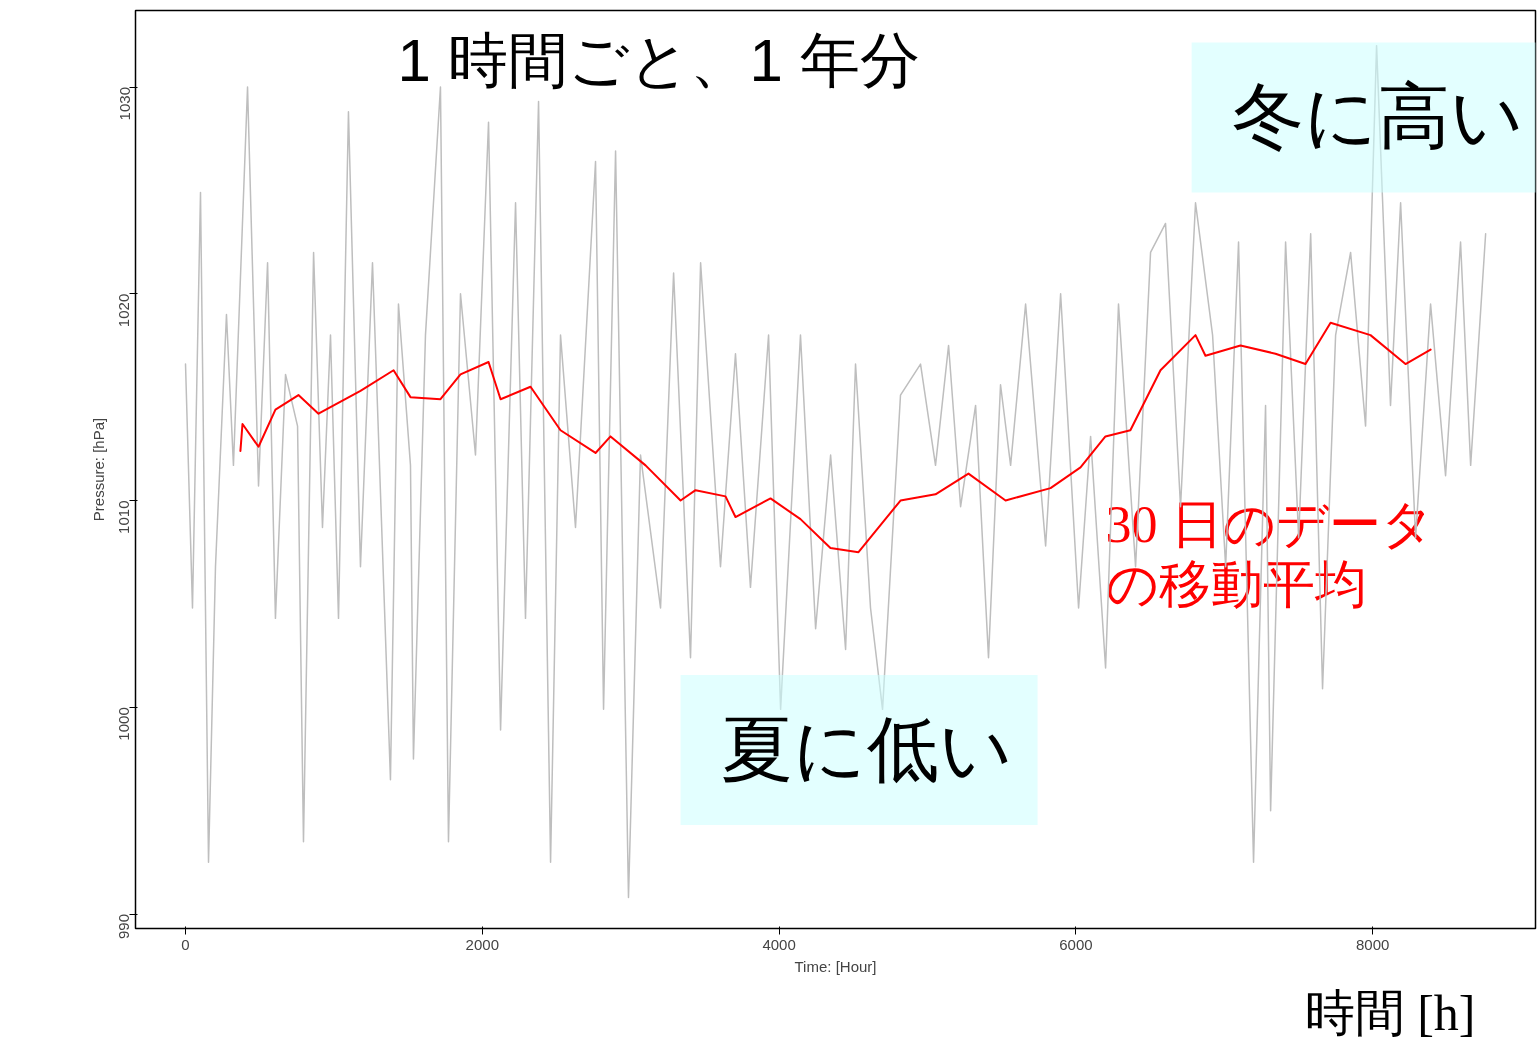  What do you see at coordinates (1076, 944) in the screenshot?
I see `x-tick-label: 6000` at bounding box center [1076, 944].